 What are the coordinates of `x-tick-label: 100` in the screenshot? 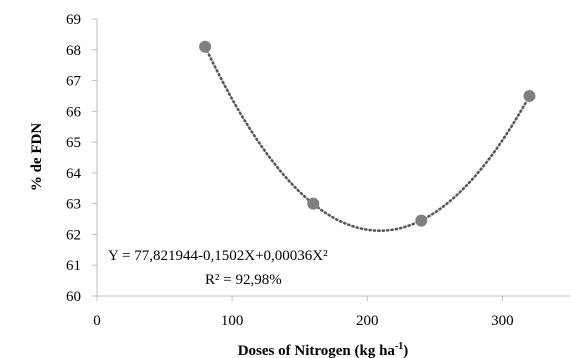 It's located at (232, 321).